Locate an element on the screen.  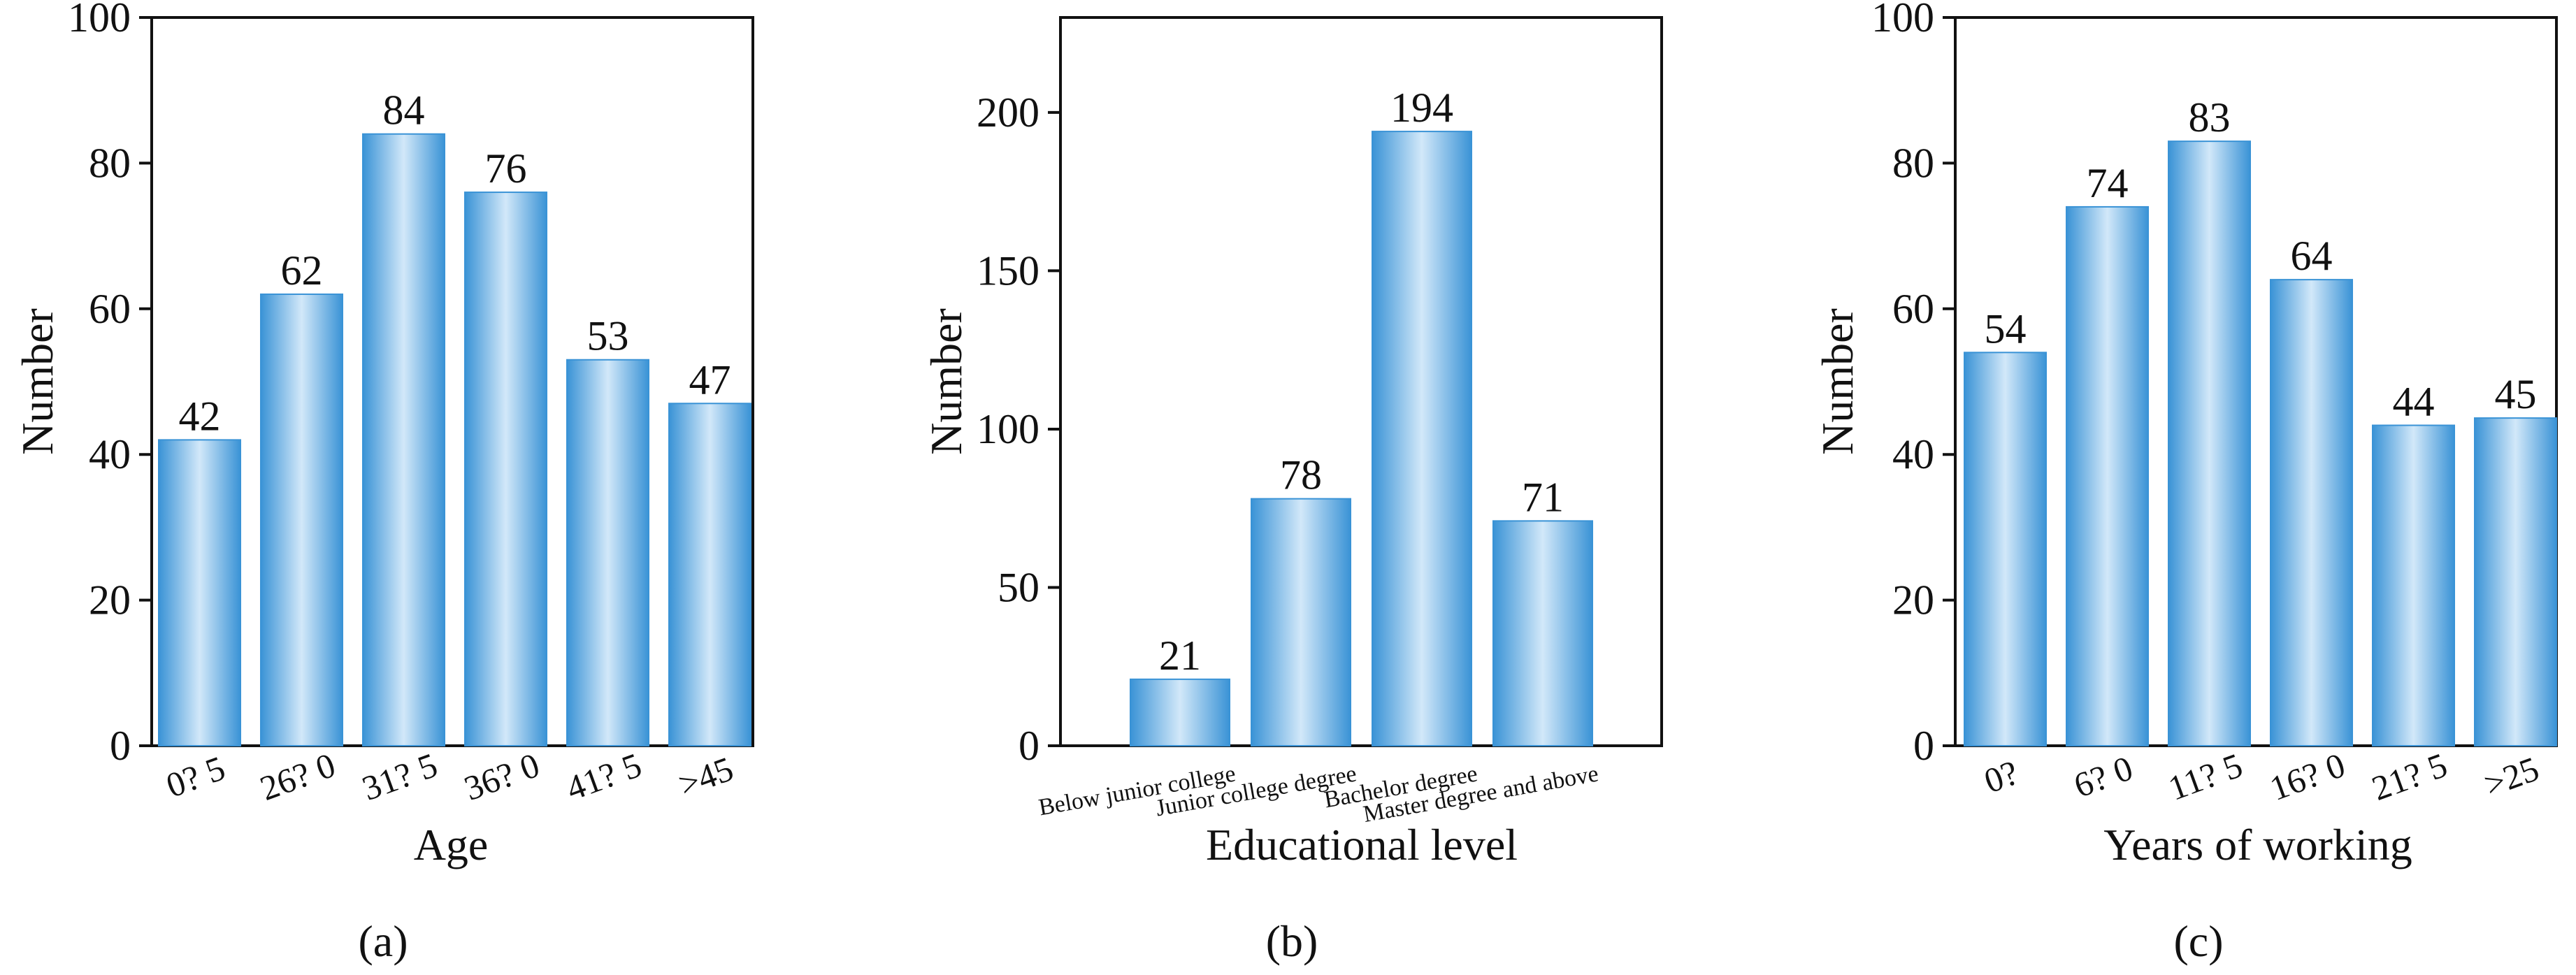
data-labels: 42 62 84 76 53 47 is located at coordinates (455, 263).